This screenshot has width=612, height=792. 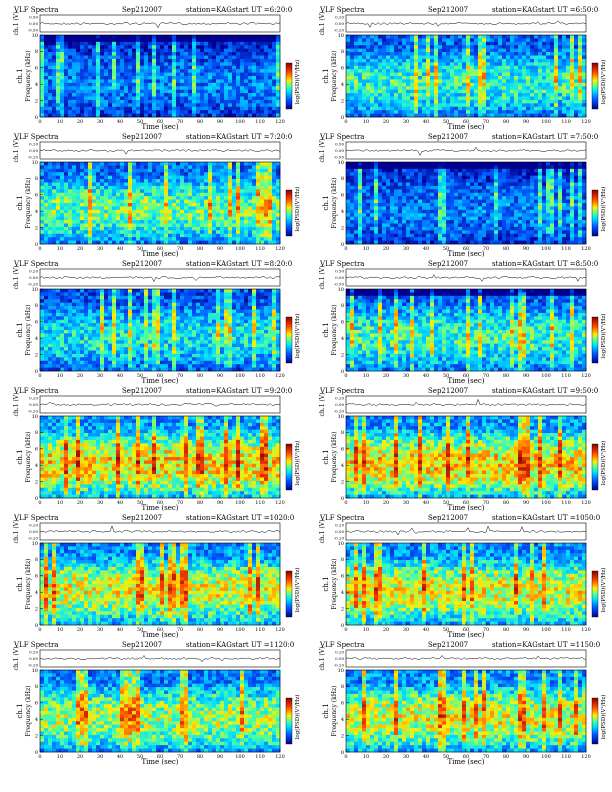 I want to click on panel-start-time: start UT =1150:0, so click(x=569, y=645).